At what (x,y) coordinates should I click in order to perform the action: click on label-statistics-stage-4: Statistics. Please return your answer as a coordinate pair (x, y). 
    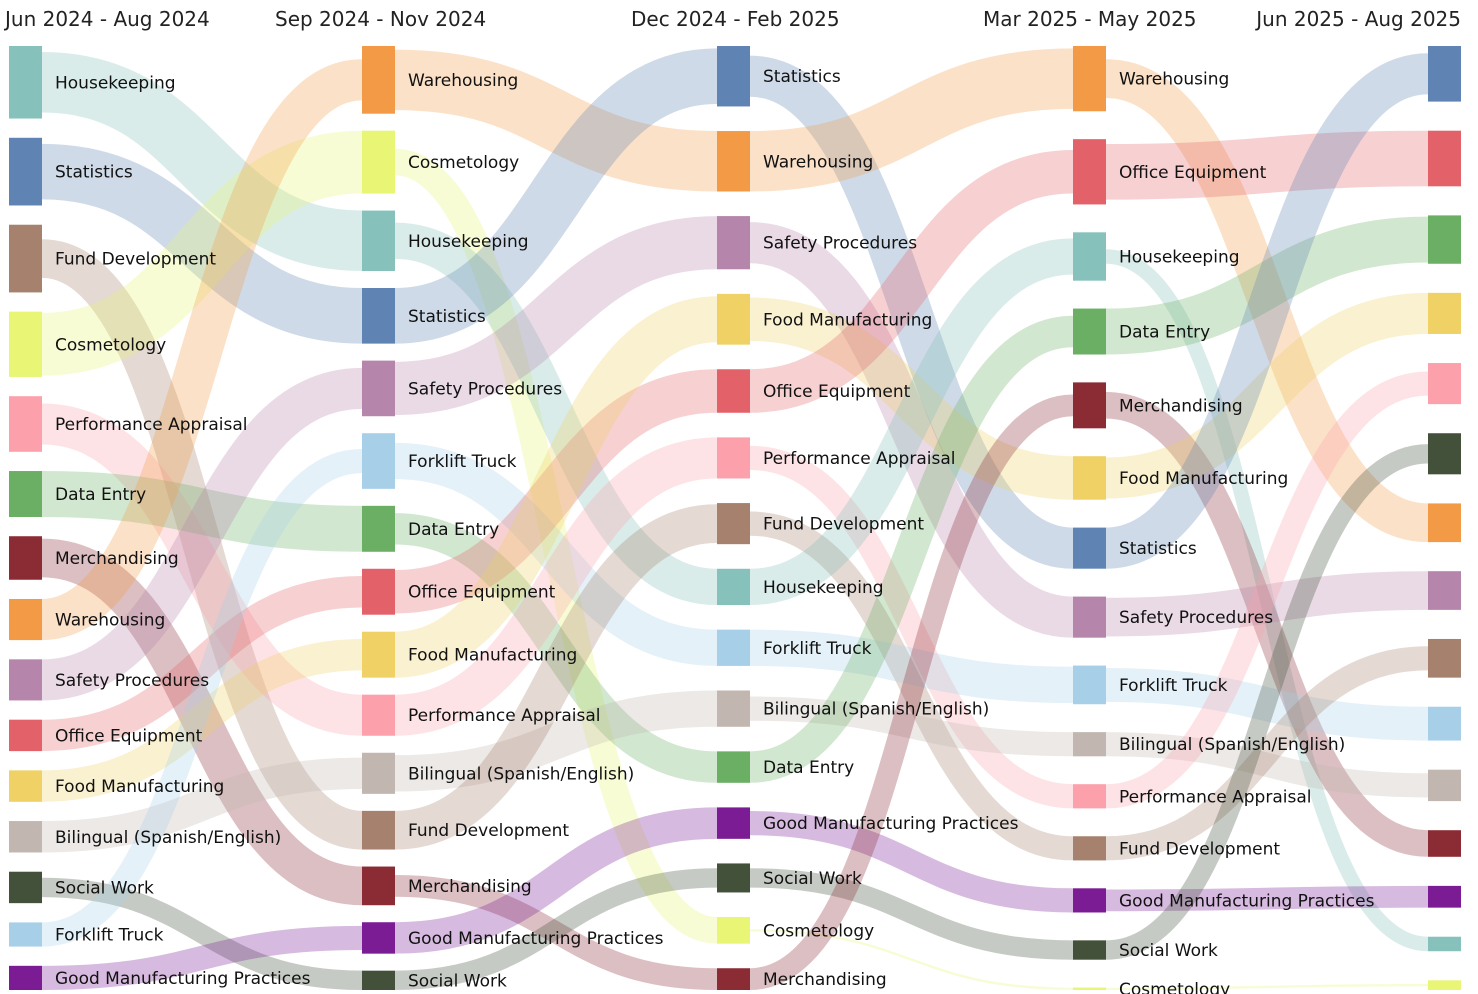
    Looking at the image, I should click on (1158, 549).